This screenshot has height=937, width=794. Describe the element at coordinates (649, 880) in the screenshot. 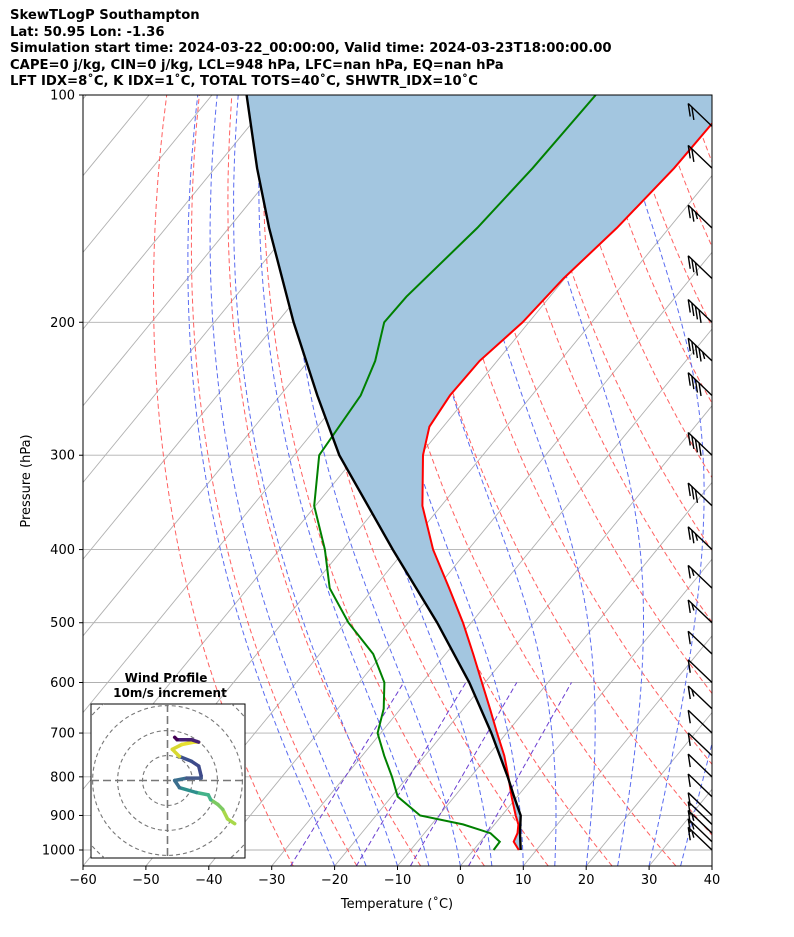

I see `x-tick-label: 30` at that location.